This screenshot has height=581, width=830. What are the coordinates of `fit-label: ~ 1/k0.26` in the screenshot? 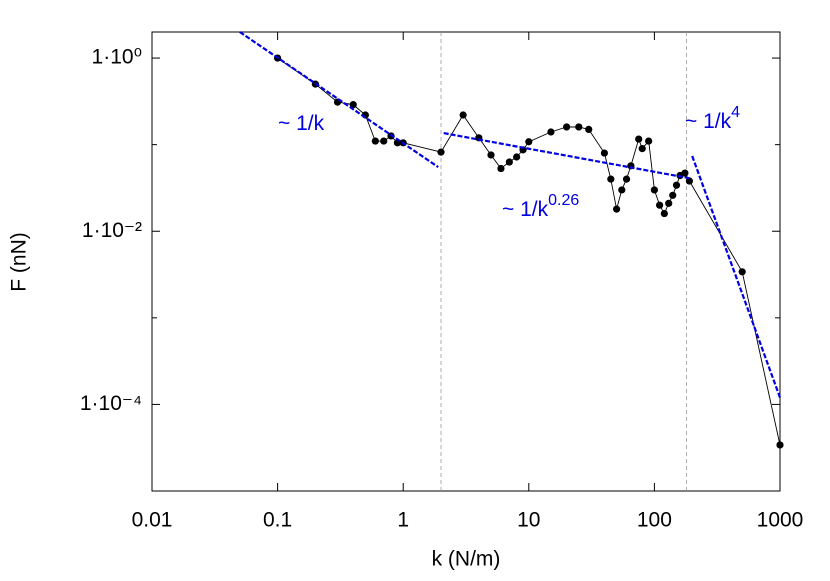 It's located at (540, 206).